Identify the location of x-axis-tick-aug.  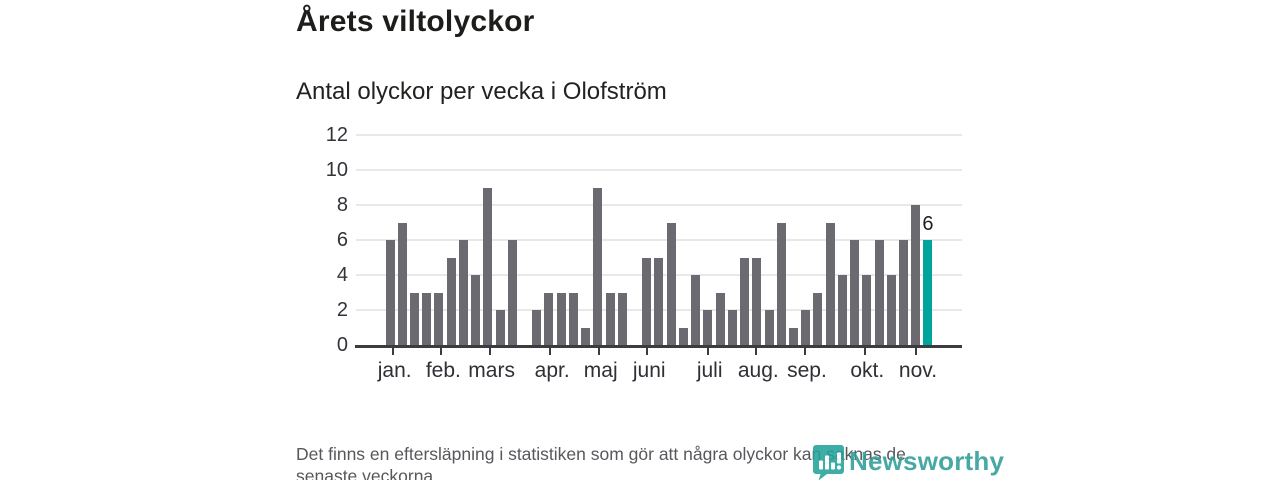
(756, 351).